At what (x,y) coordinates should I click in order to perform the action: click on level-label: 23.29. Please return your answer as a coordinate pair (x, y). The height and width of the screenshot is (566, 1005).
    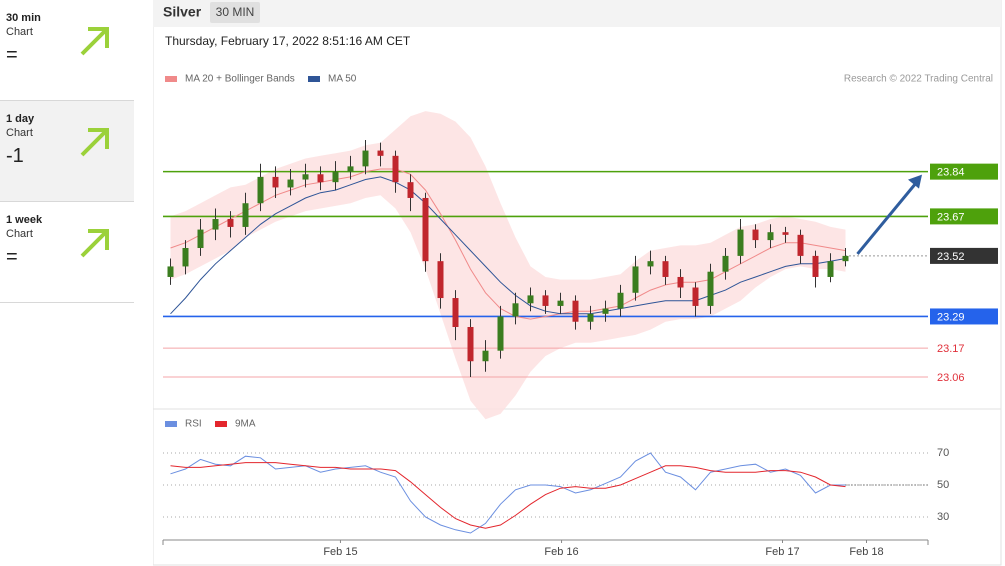
    Looking at the image, I should click on (951, 317).